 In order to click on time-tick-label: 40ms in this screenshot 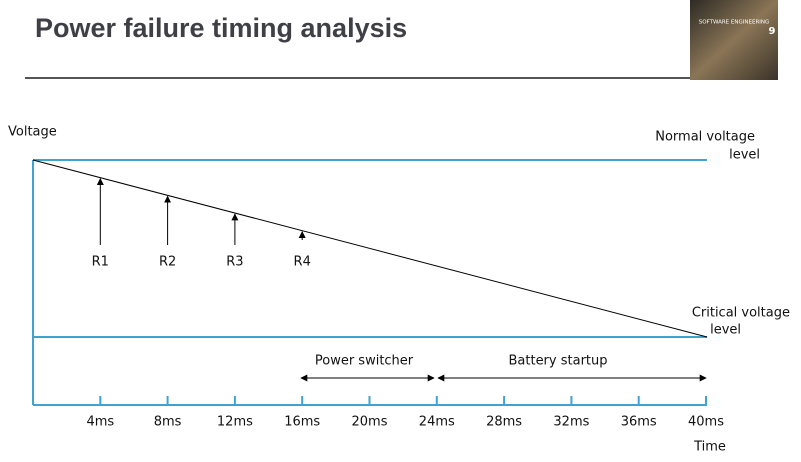, I will do `click(706, 422)`.